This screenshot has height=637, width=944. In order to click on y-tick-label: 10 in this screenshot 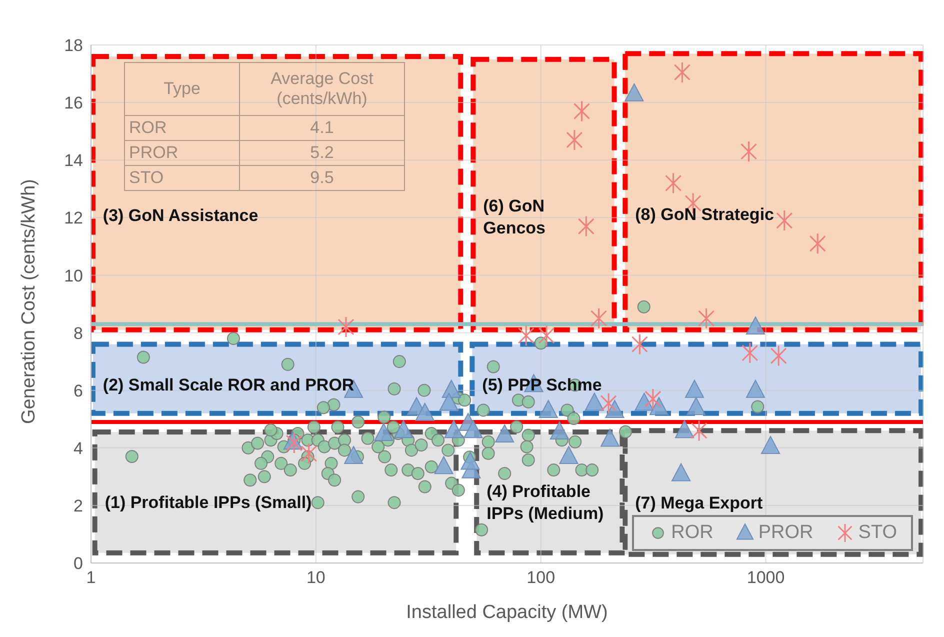, I will do `click(73, 276)`.